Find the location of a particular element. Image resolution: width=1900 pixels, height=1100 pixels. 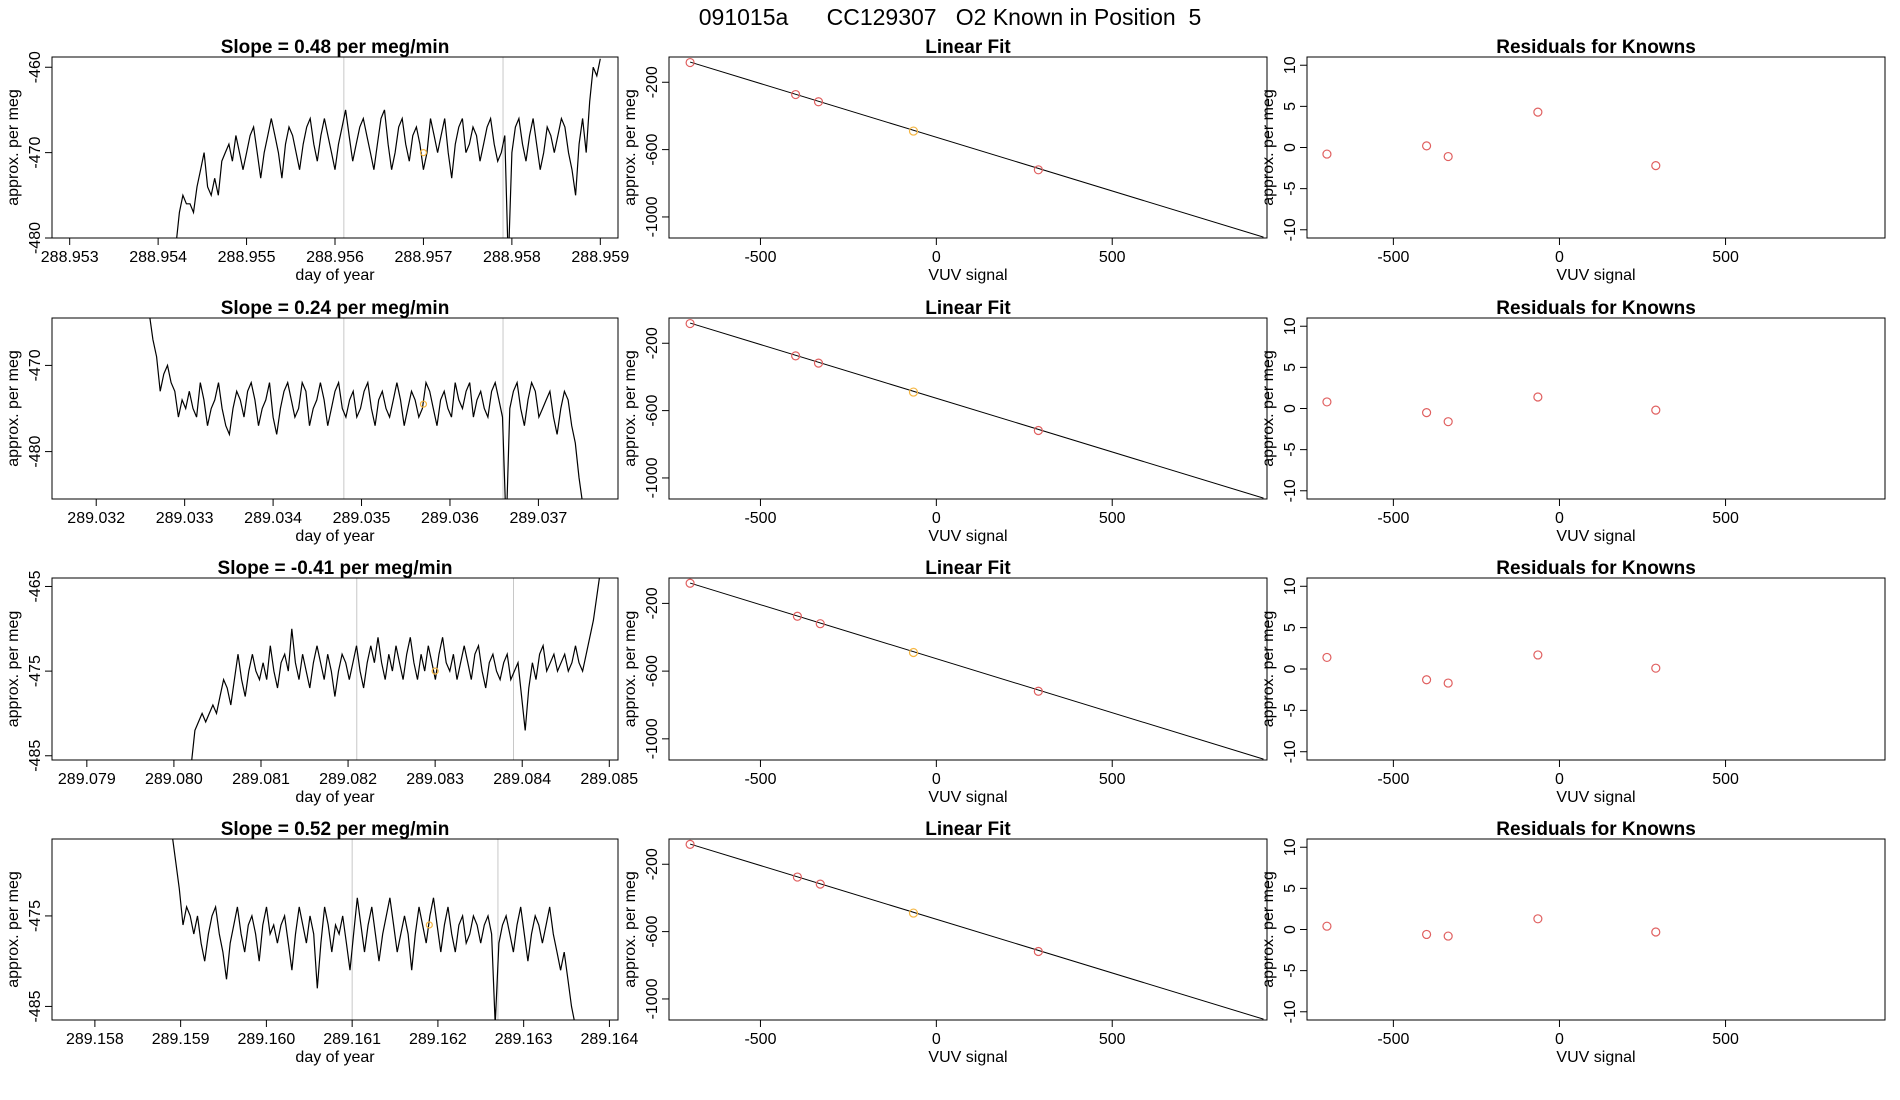

p2-fit-known-point is located at coordinates (690, 583).